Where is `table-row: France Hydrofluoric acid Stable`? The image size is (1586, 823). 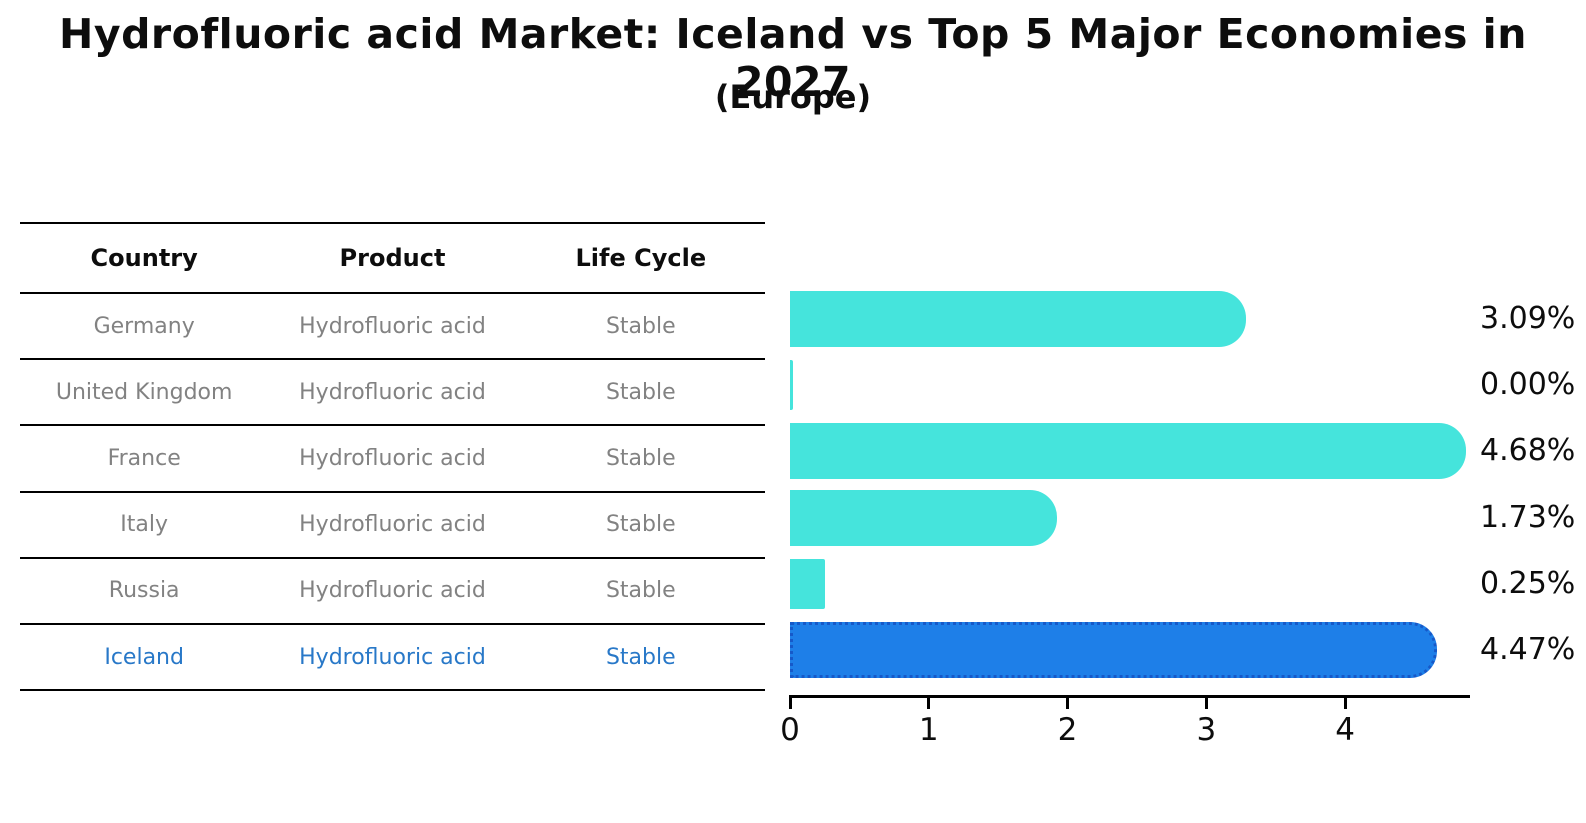 table-row: France Hydrofluoric acid Stable is located at coordinates (392, 459).